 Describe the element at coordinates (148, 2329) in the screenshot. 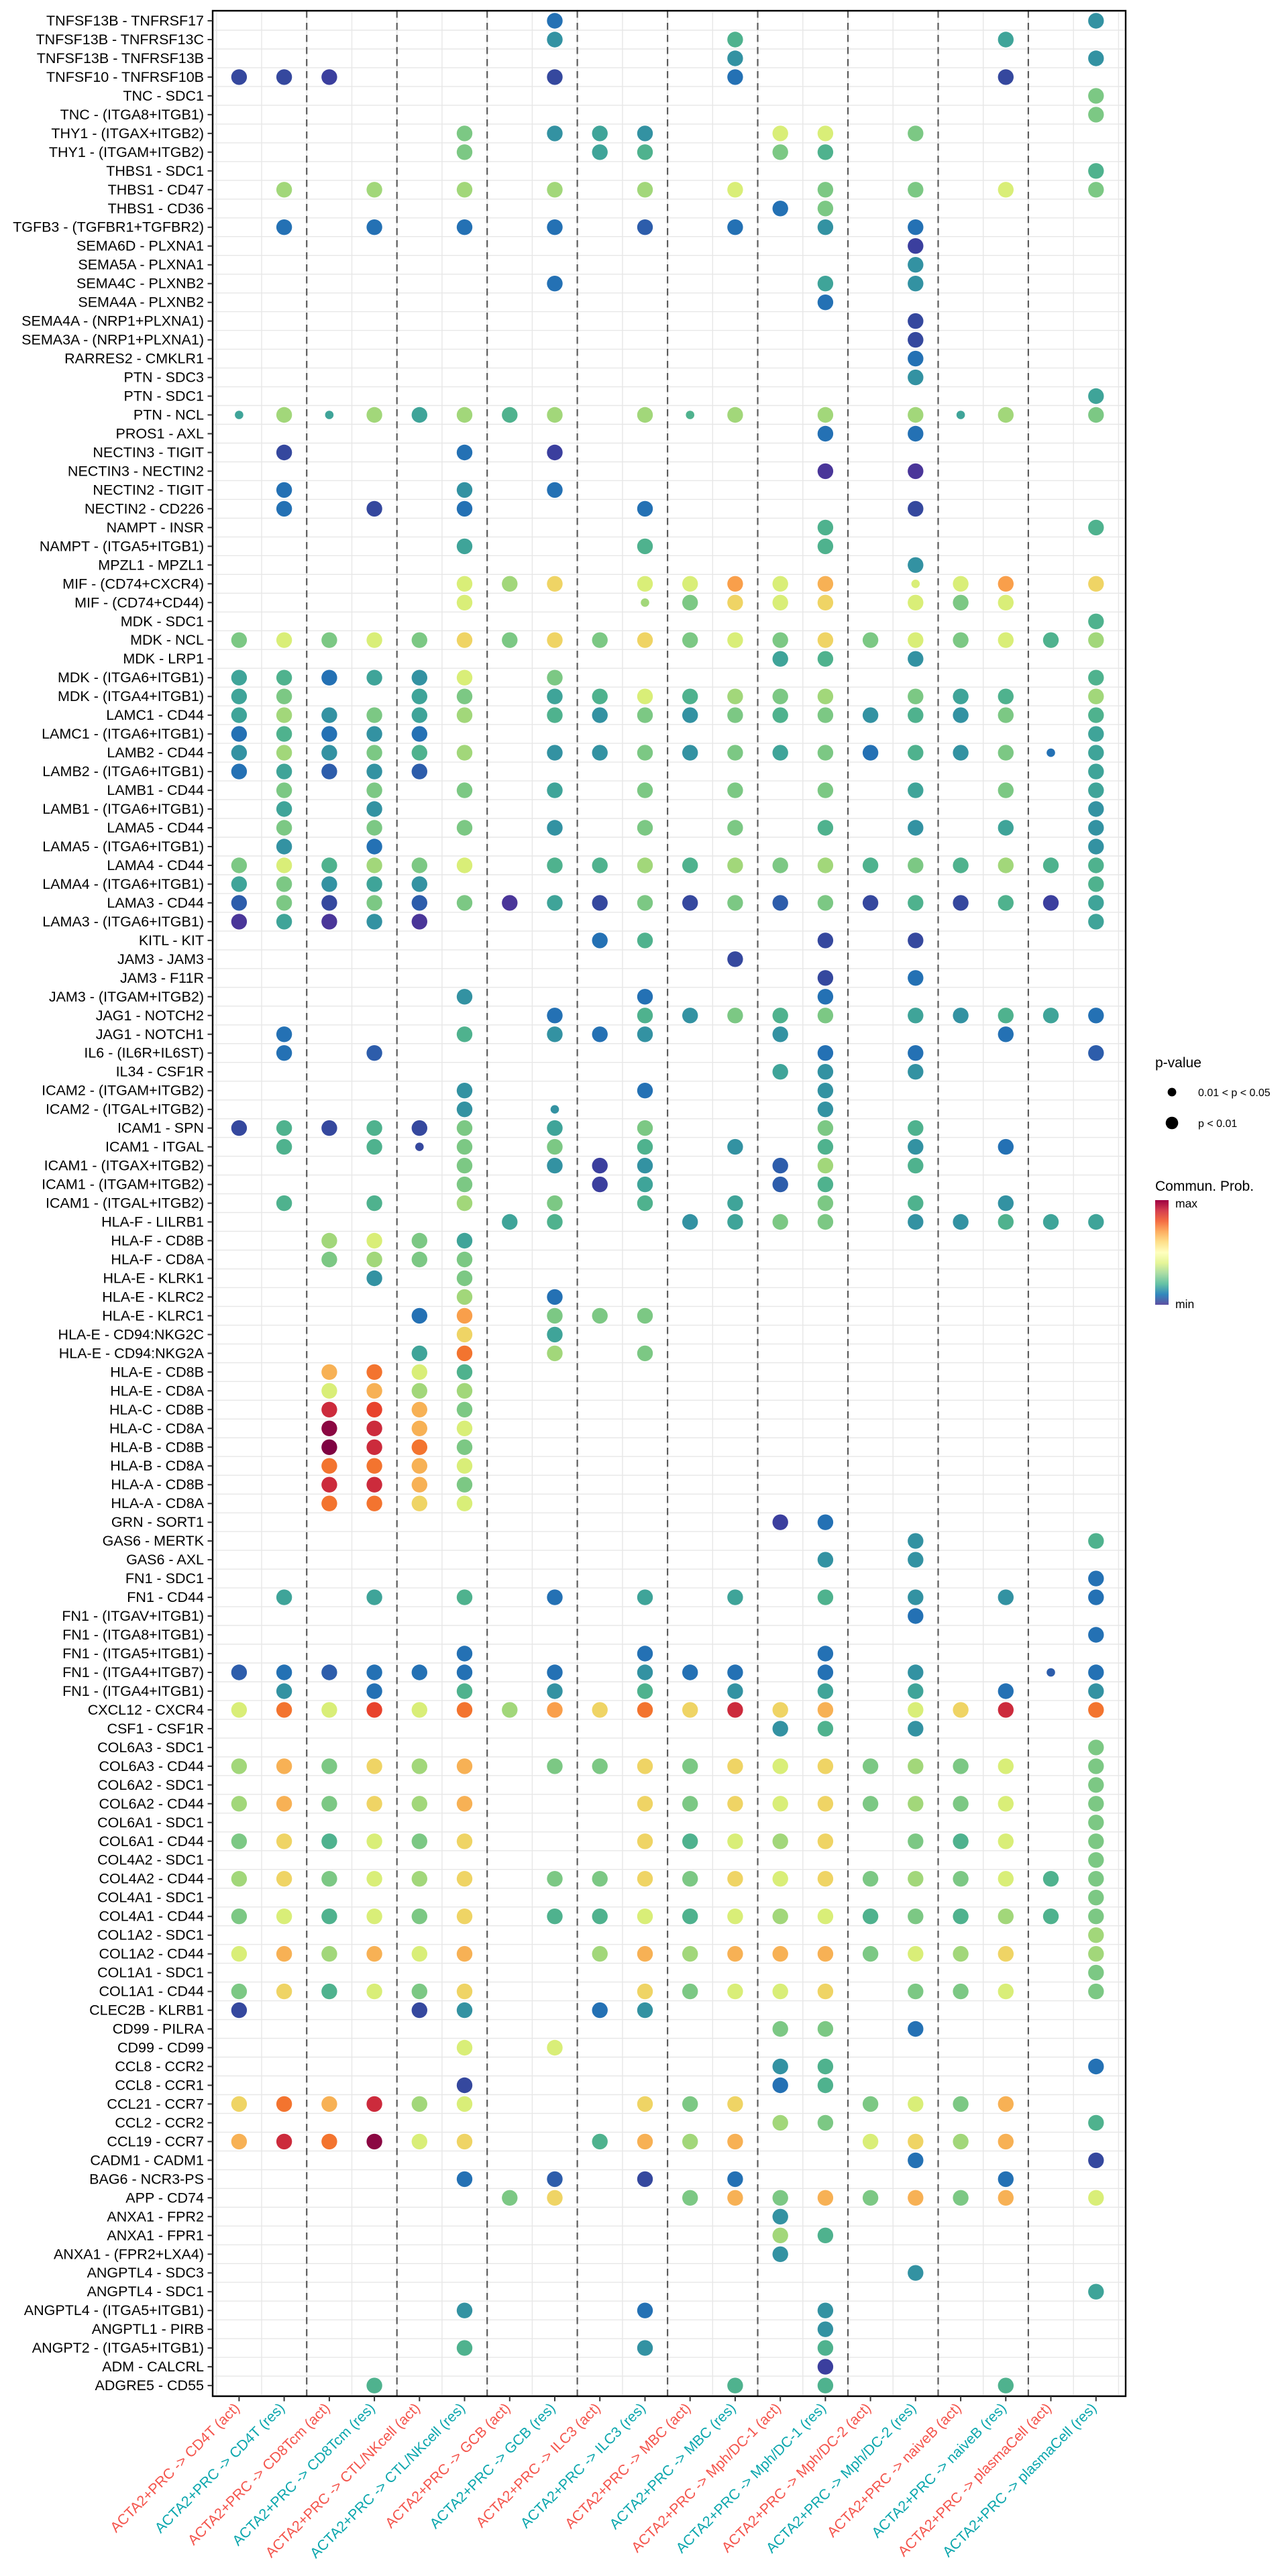

I see `svg-text: ANGPTL1 - PIRB` at that location.